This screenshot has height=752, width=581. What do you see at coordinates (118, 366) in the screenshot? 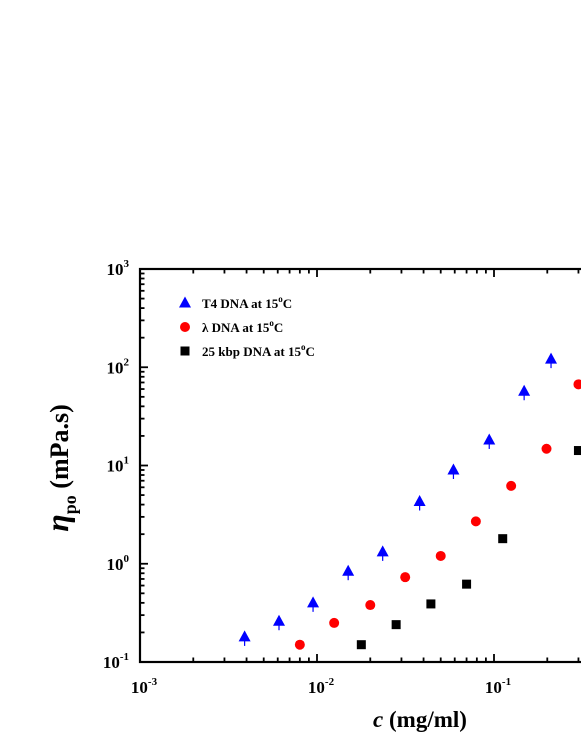
I see `y-tick-label: 10²` at bounding box center [118, 366].